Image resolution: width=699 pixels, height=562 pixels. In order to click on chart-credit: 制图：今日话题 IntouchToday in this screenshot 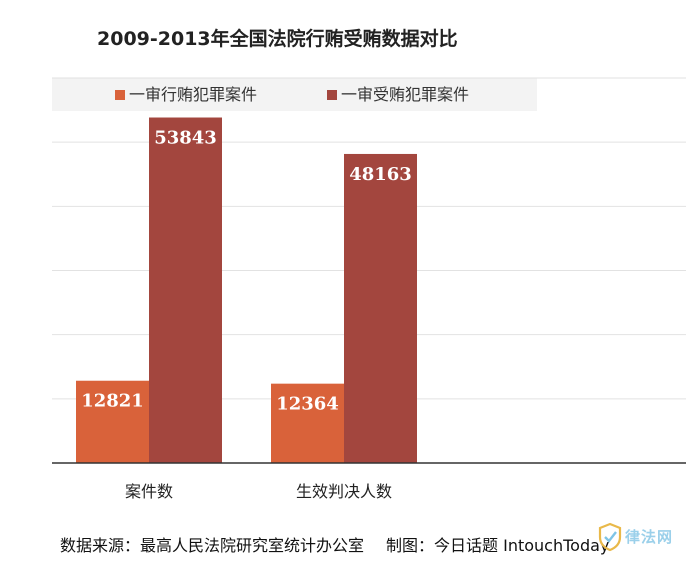, I will do `click(498, 545)`.